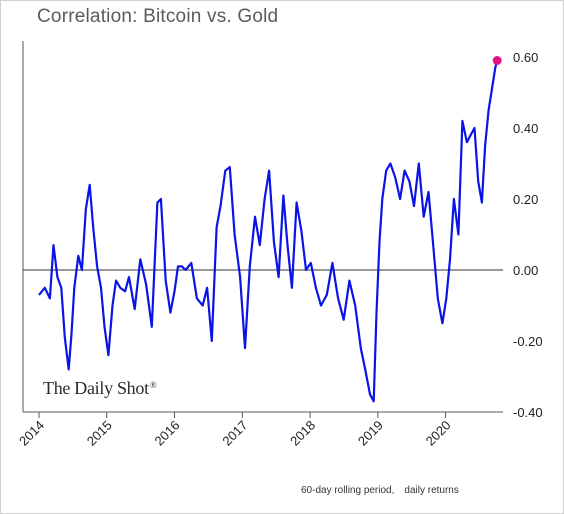 The width and height of the screenshot is (564, 514). I want to click on y-tick-label: 0.40, so click(525, 128).